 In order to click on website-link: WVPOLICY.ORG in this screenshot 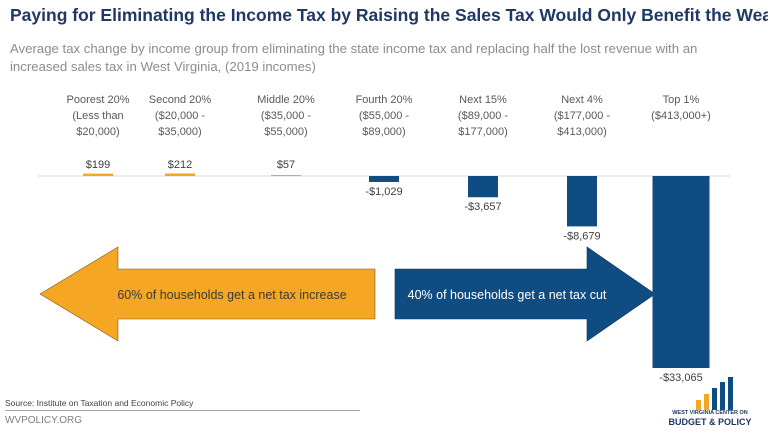, I will do `click(44, 420)`.